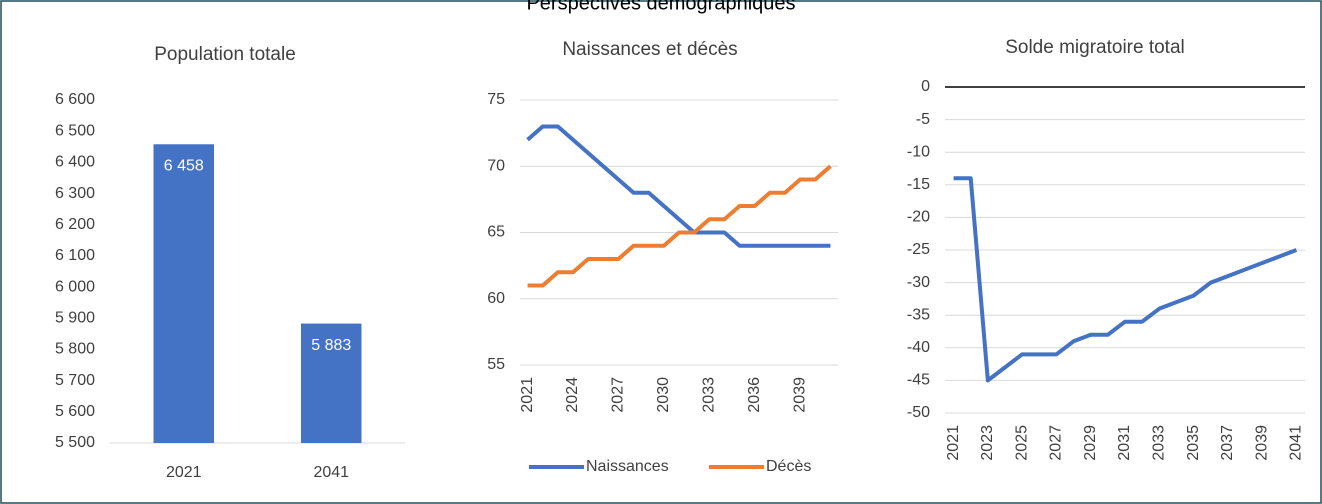 The image size is (1322, 504). I want to click on legend-label: Naissances, so click(627, 466).